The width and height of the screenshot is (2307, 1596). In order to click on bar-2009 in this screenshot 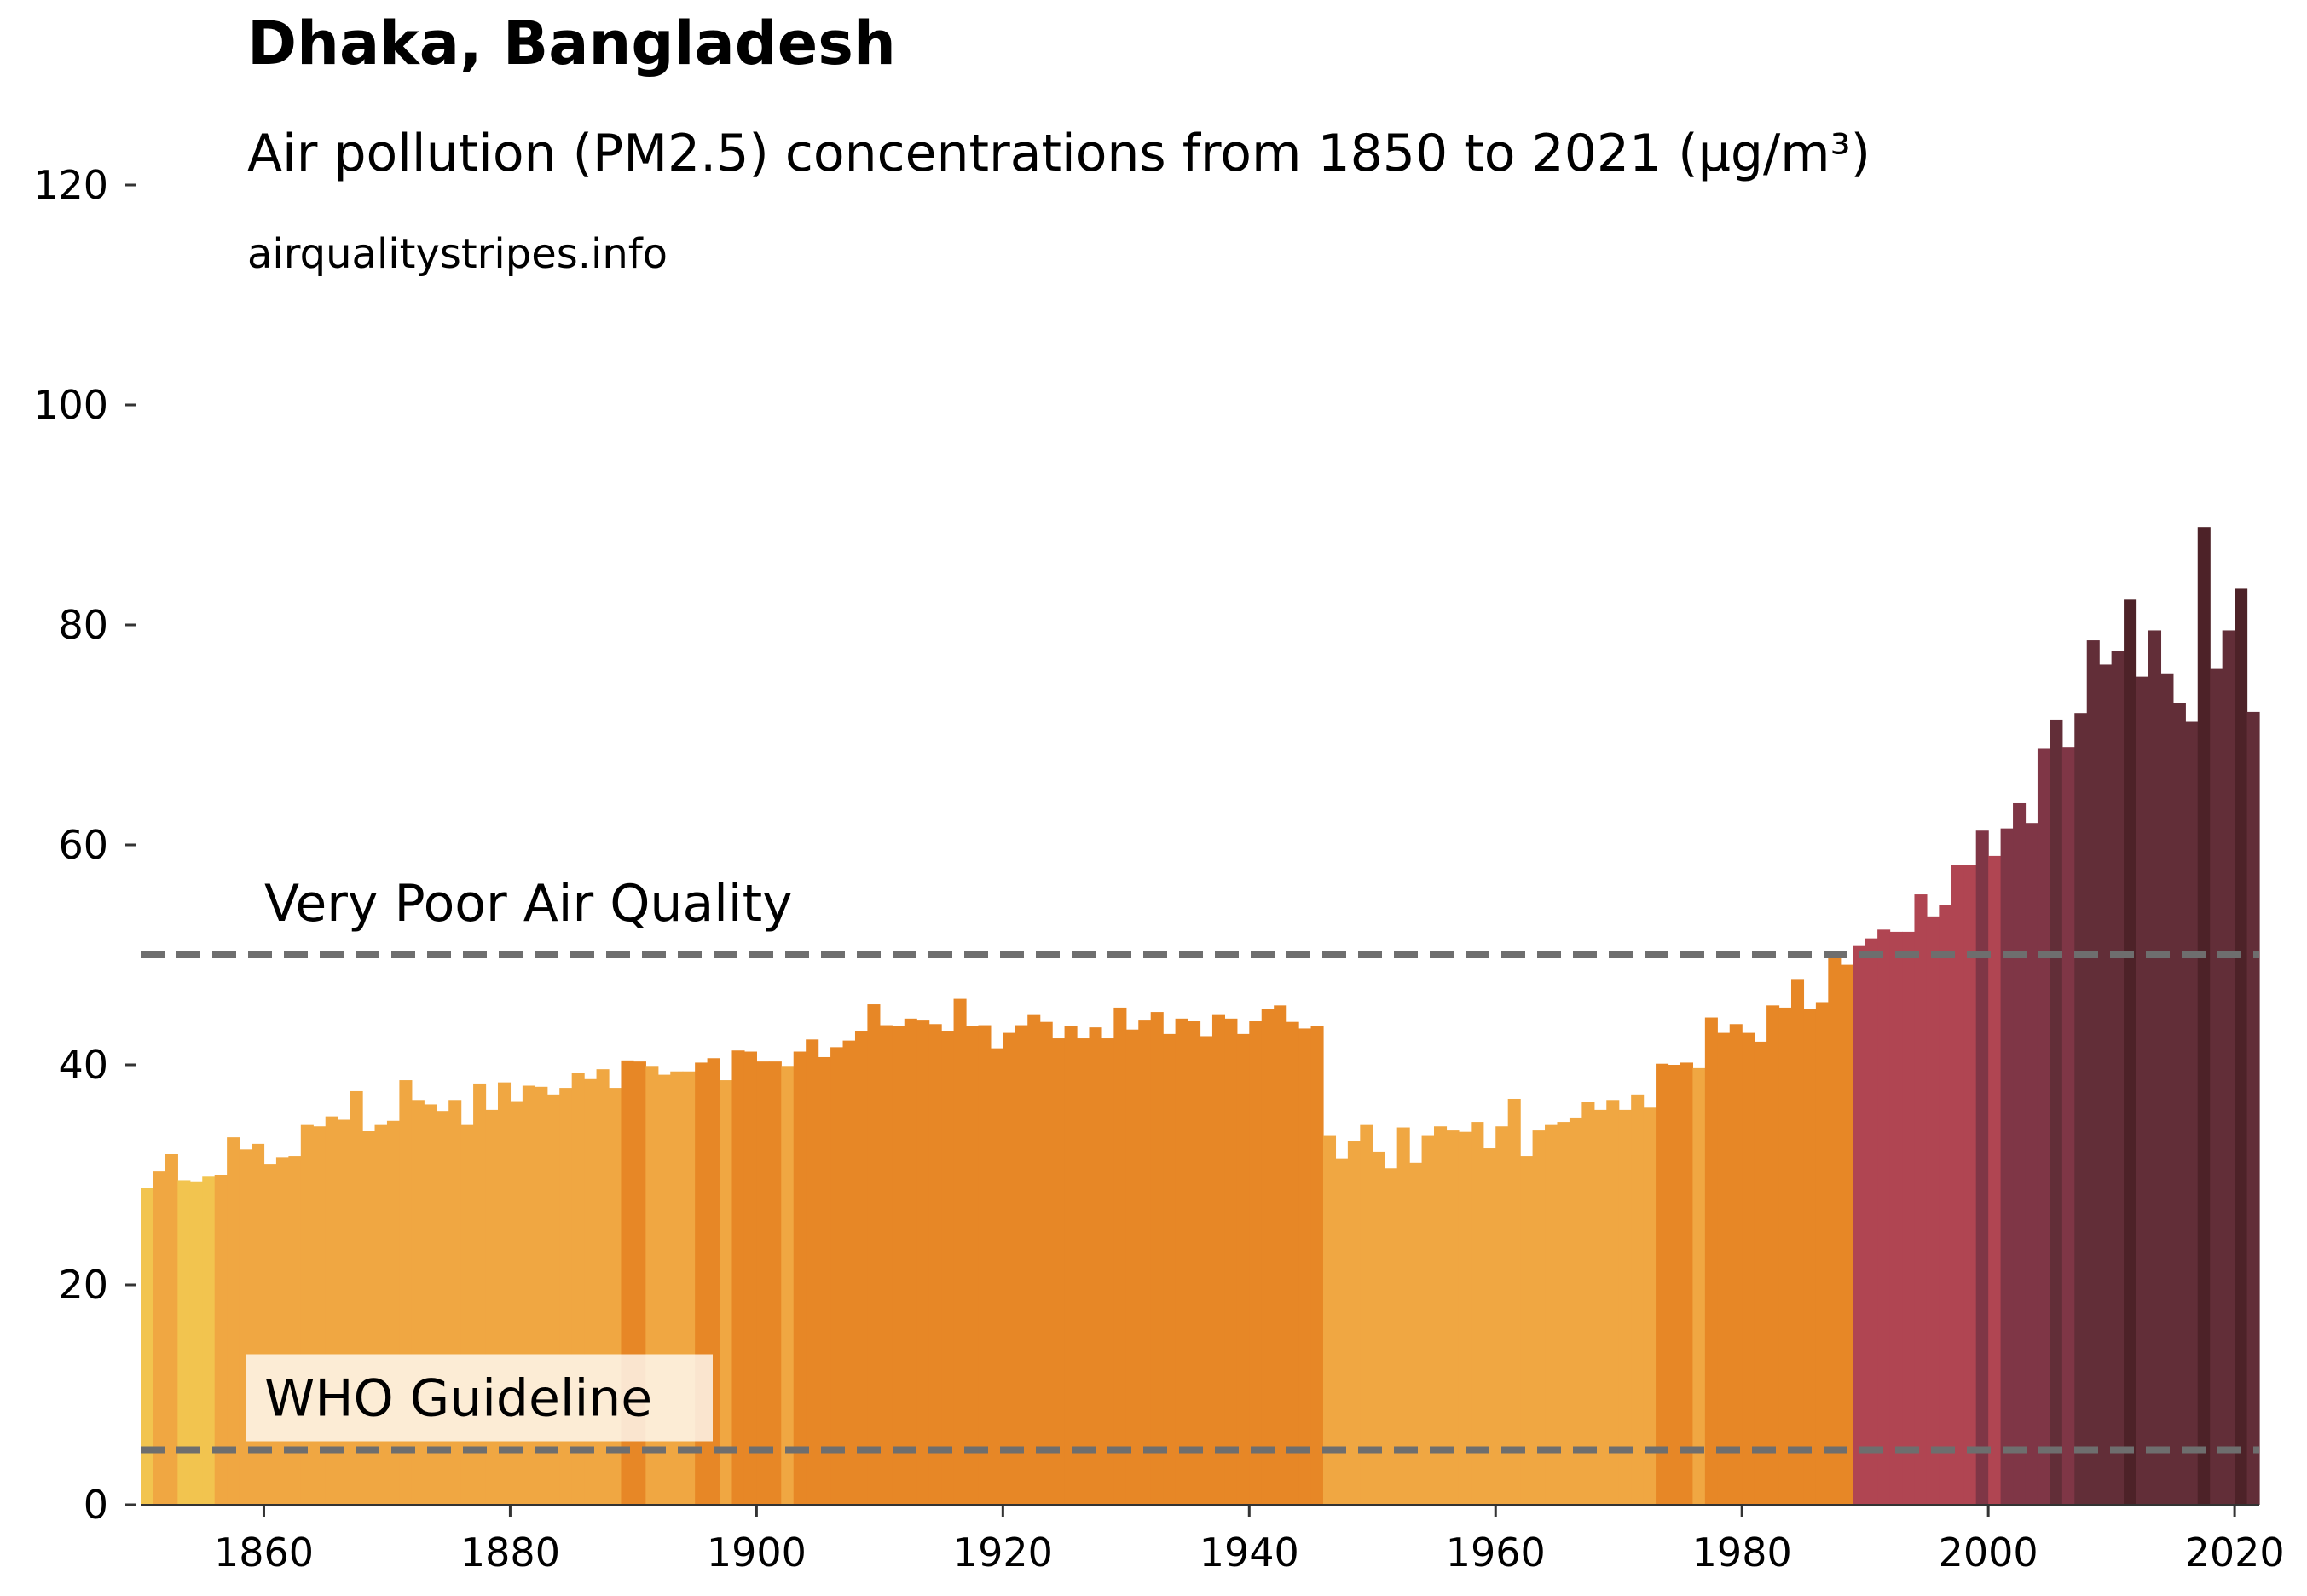, I will do `click(2106, 1084)`.